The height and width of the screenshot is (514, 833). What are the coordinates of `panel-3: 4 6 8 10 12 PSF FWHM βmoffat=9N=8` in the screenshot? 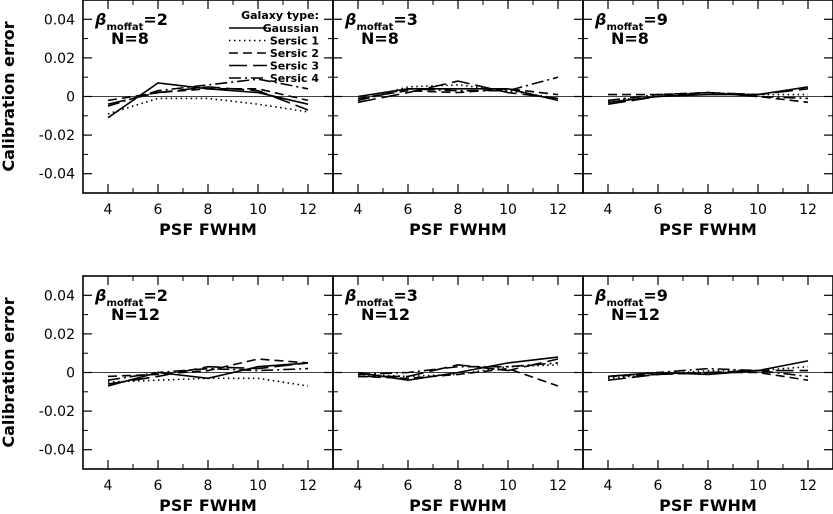 It's located at (707, 119).